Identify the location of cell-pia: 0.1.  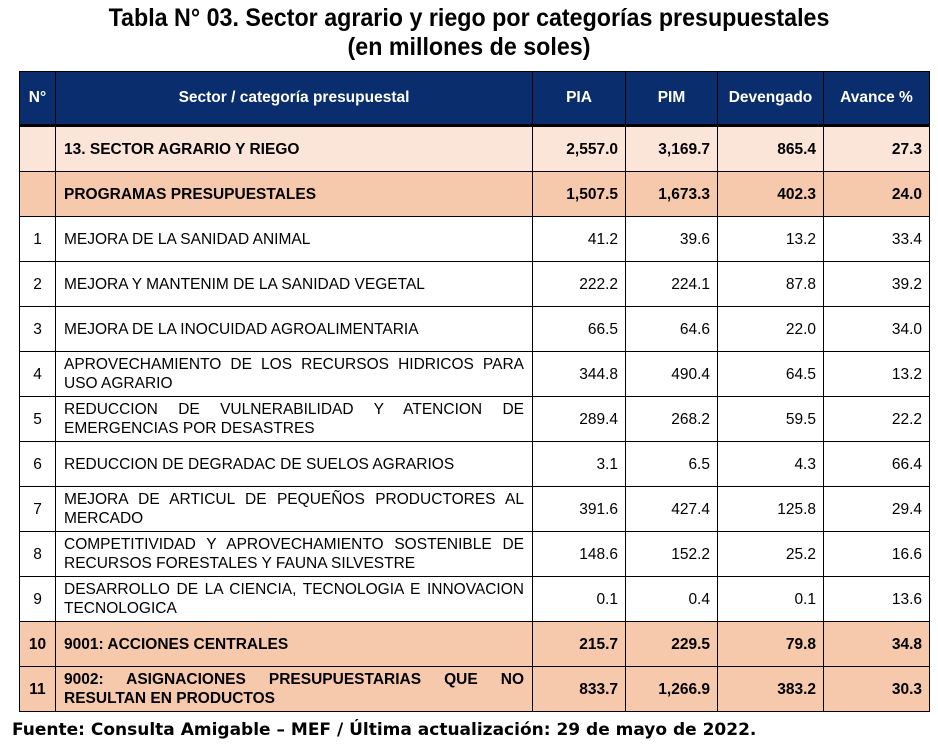
(579, 599).